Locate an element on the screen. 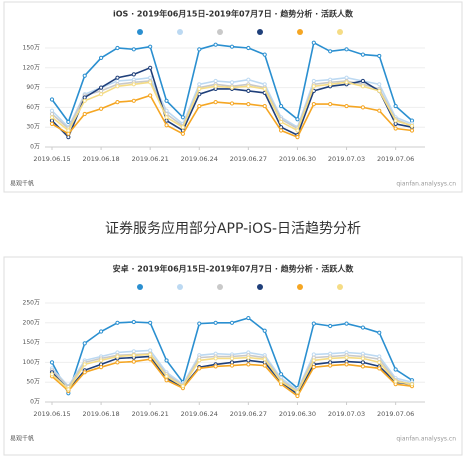  y-tick-label: 60万 is located at coordinates (33, 107).